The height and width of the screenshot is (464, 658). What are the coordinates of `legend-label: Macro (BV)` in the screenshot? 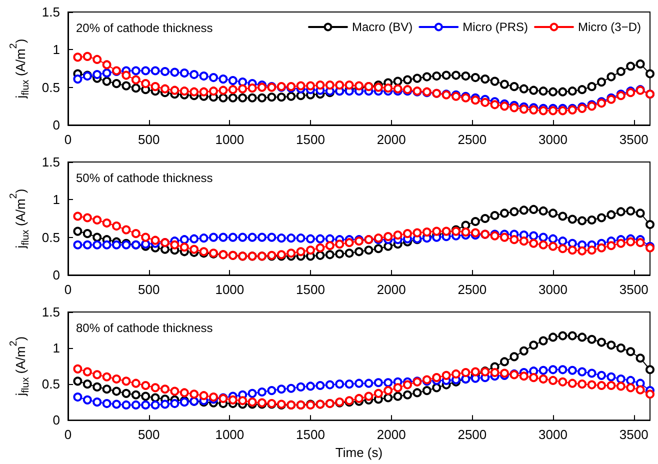 It's located at (382, 27).